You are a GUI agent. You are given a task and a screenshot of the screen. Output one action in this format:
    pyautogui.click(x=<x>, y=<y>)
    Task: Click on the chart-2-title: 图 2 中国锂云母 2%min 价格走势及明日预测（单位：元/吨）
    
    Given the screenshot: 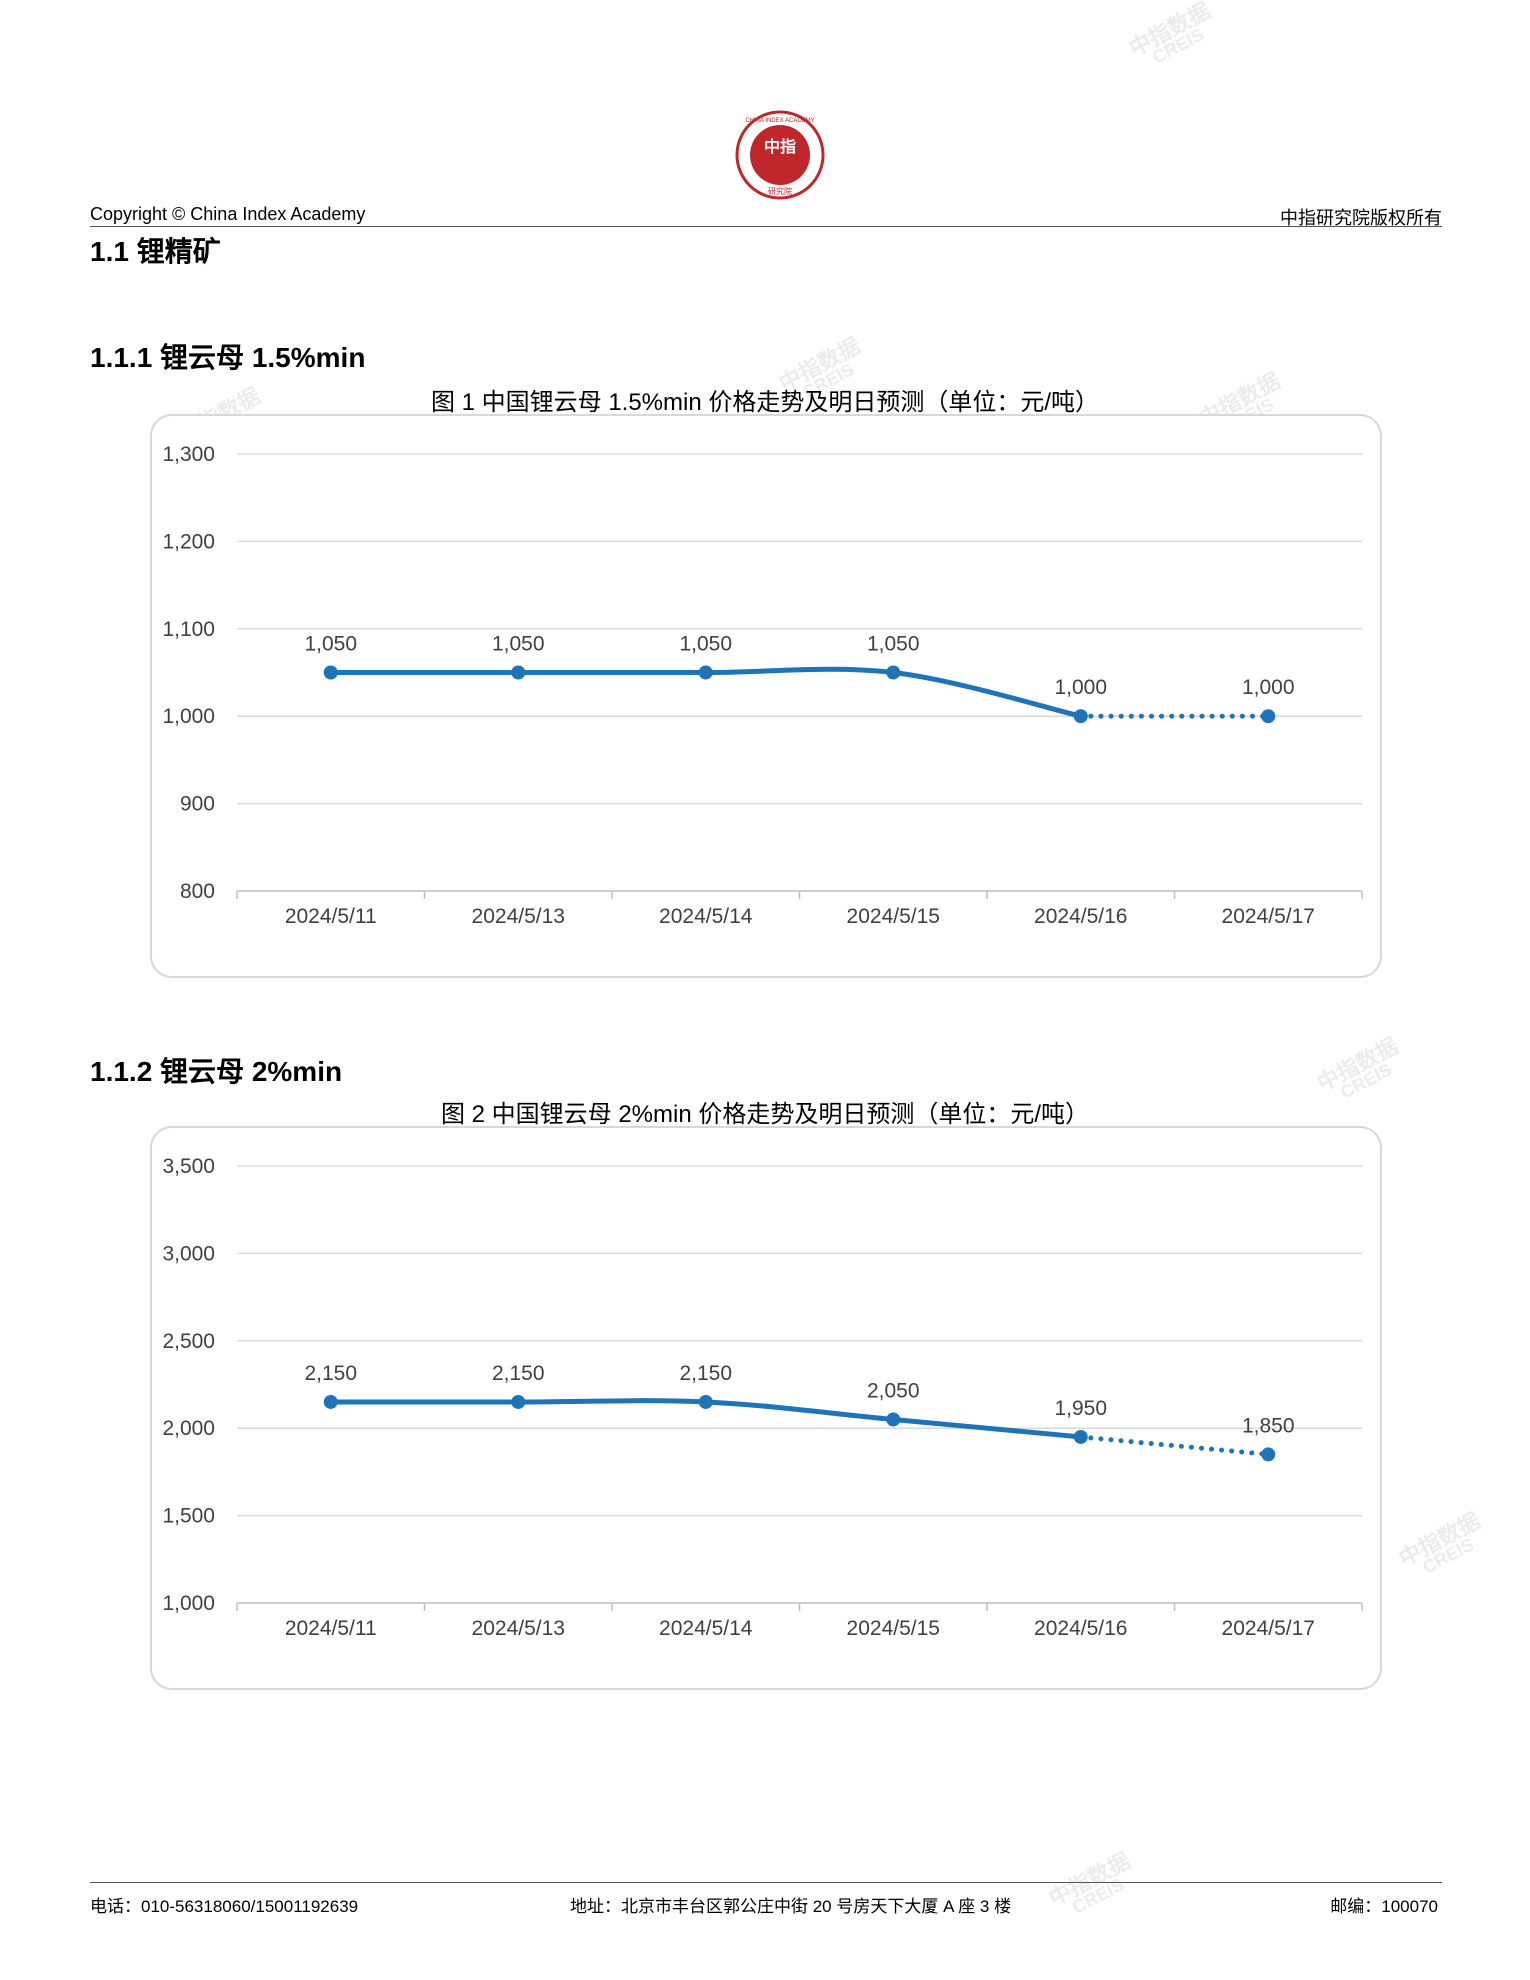 What is the action you would take?
    pyautogui.click(x=765, y=1114)
    